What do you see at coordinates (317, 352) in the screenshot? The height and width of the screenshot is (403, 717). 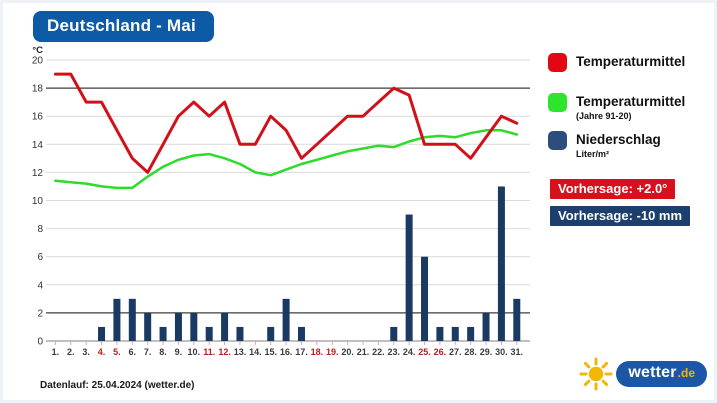 I see `x-tick-label: 18.` at bounding box center [317, 352].